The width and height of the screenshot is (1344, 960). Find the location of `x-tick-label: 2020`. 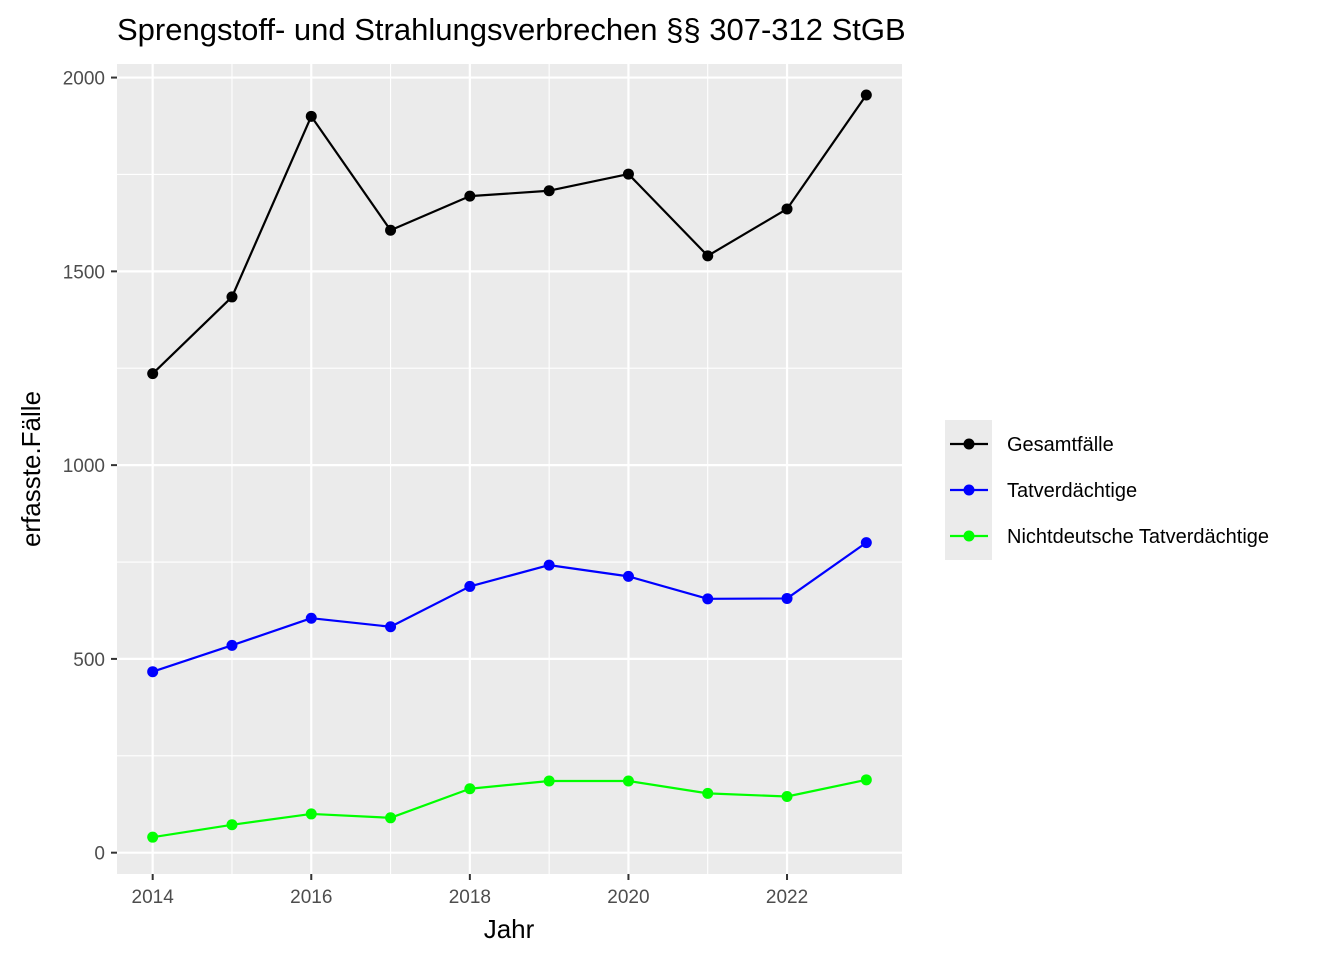

x-tick-label: 2020 is located at coordinates (628, 897).